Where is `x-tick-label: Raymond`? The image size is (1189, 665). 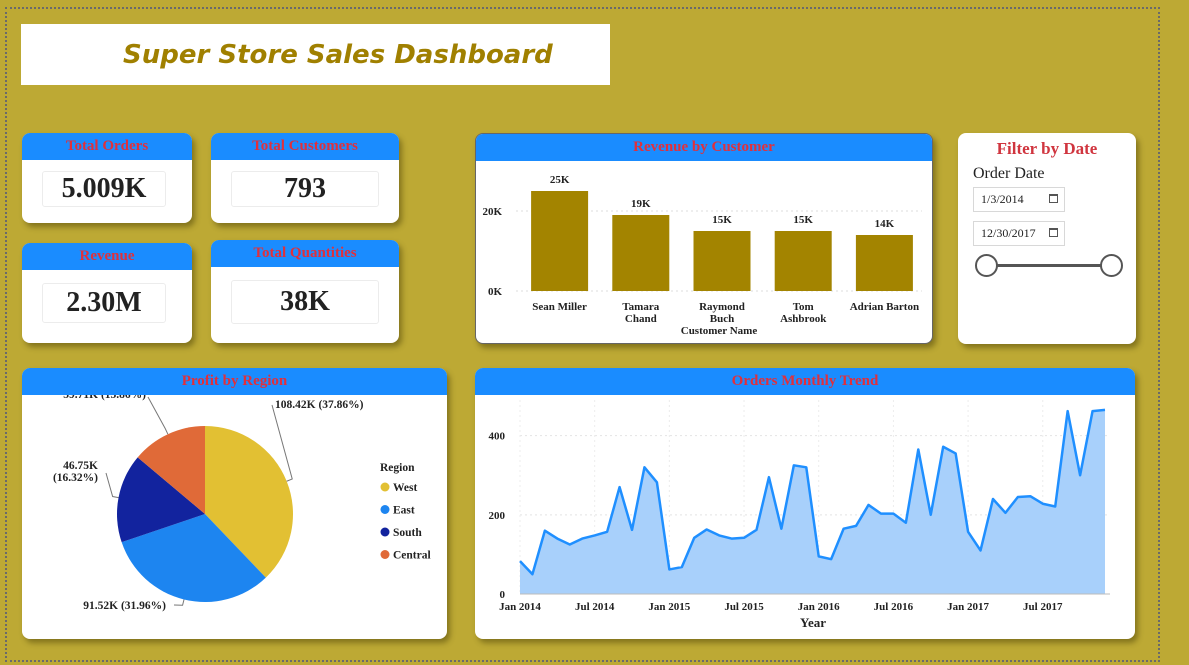 x-tick-label: Raymond is located at coordinates (722, 307).